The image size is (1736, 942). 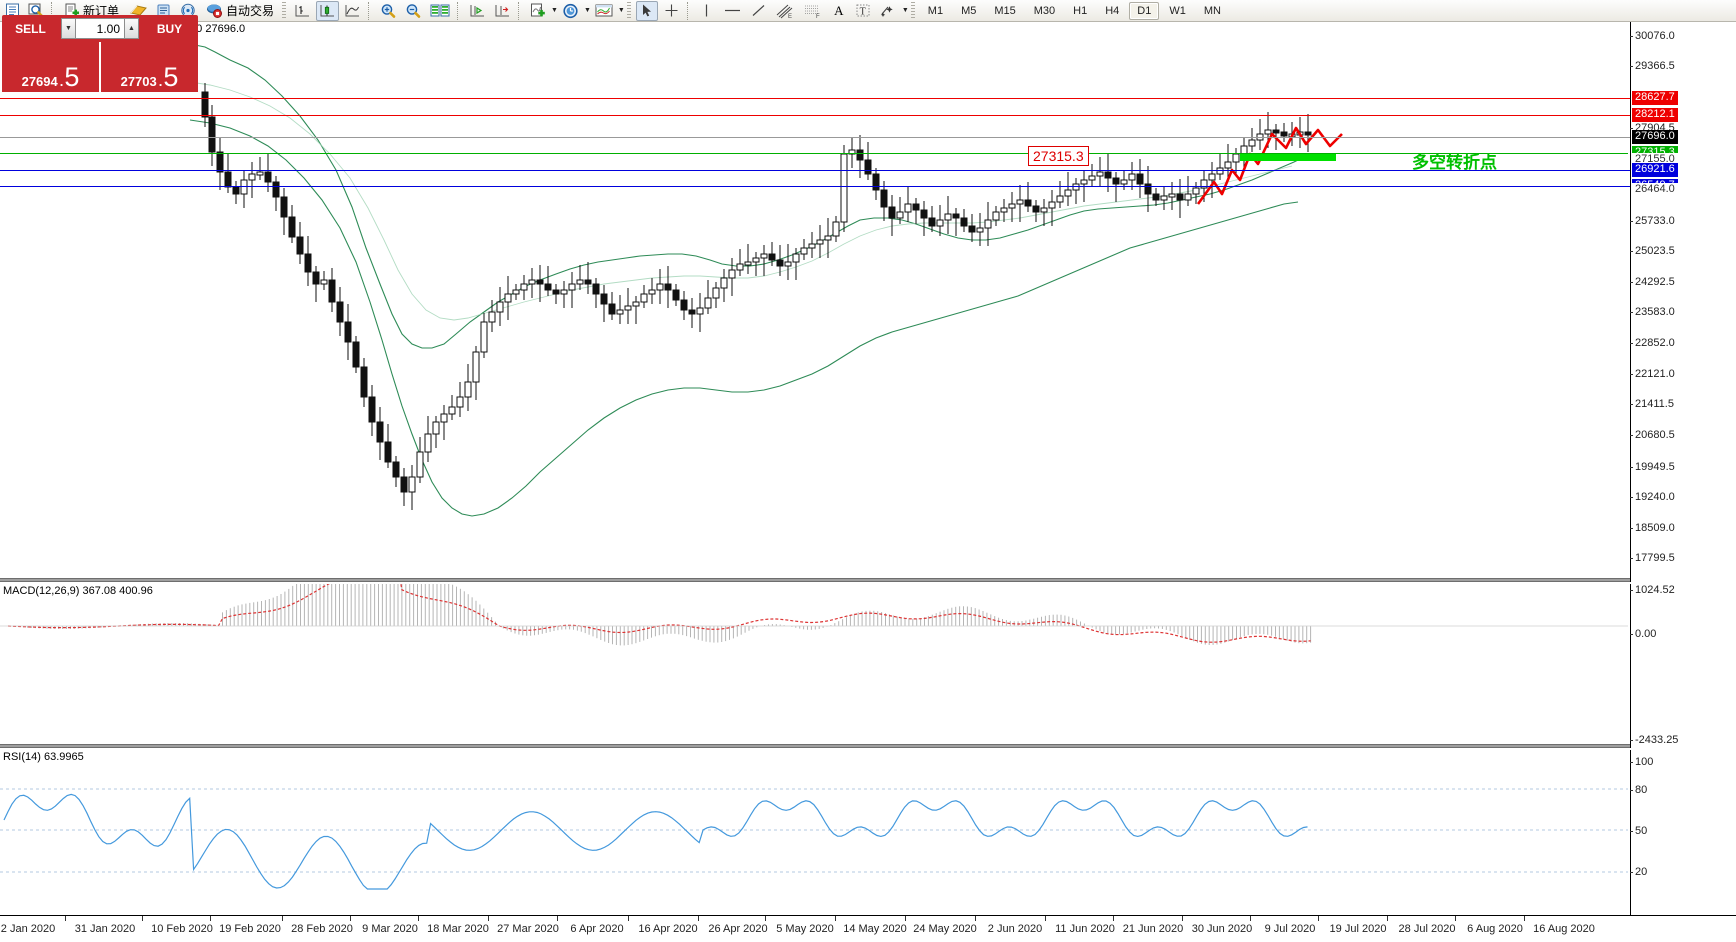 What do you see at coordinates (1044, 10) in the screenshot?
I see `timeframe-m30: M30` at bounding box center [1044, 10].